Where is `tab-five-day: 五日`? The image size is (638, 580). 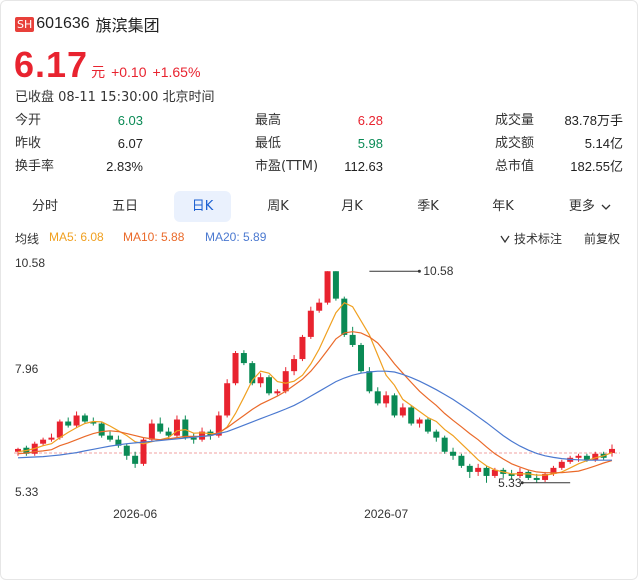 tab-five-day: 五日 is located at coordinates (124, 206).